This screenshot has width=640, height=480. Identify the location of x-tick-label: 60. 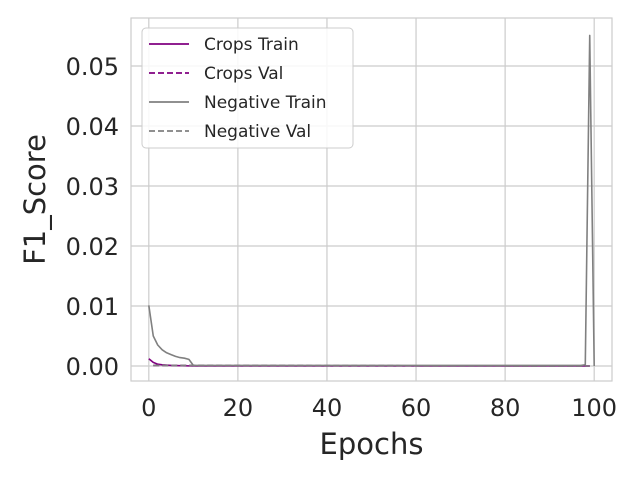
(416, 408).